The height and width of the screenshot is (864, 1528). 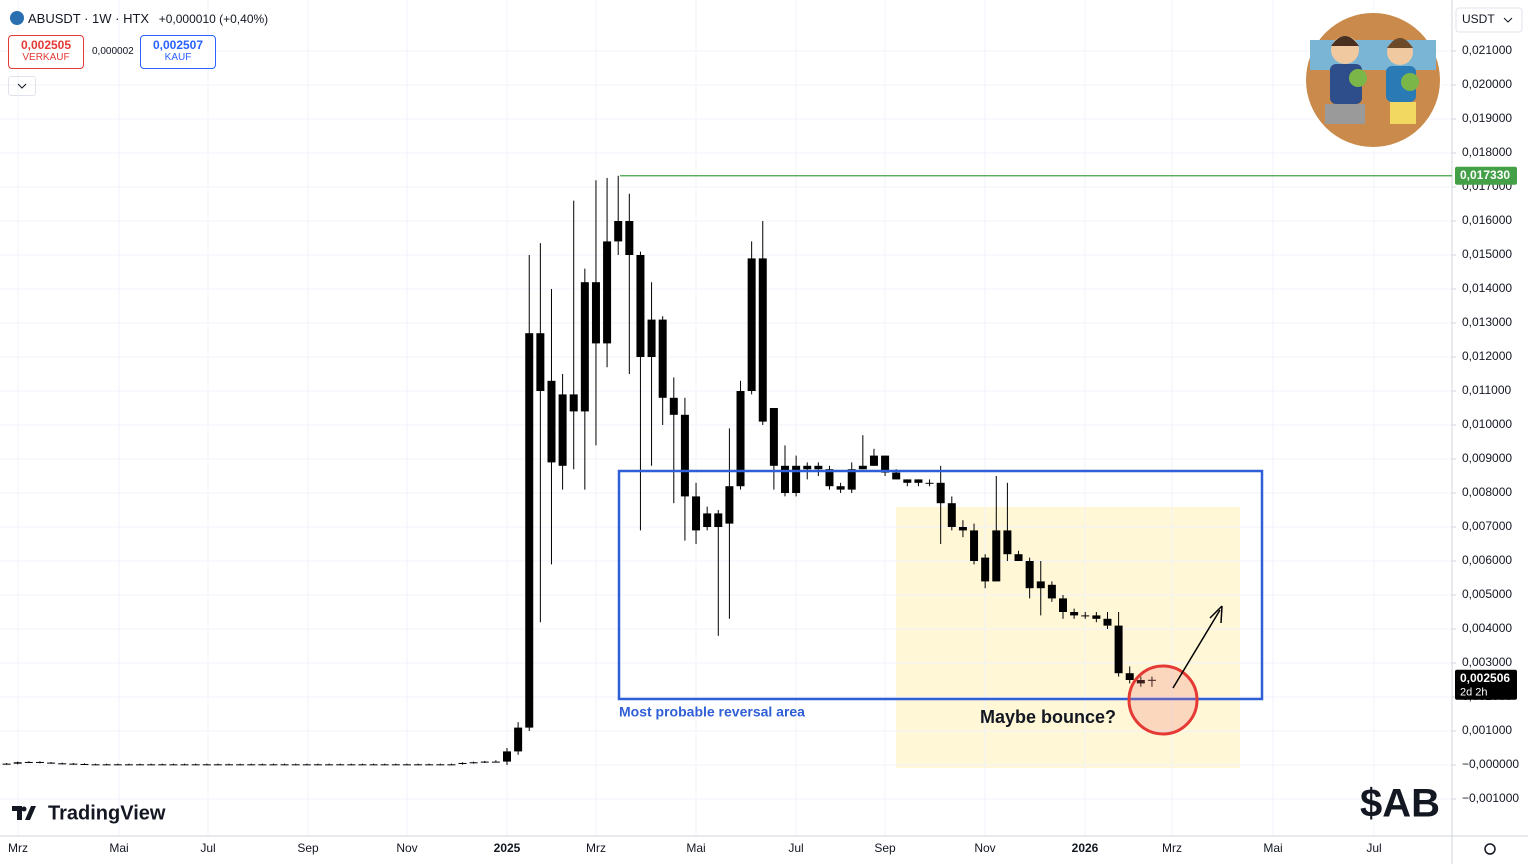 I want to click on symbol-icon, so click(x=17, y=18).